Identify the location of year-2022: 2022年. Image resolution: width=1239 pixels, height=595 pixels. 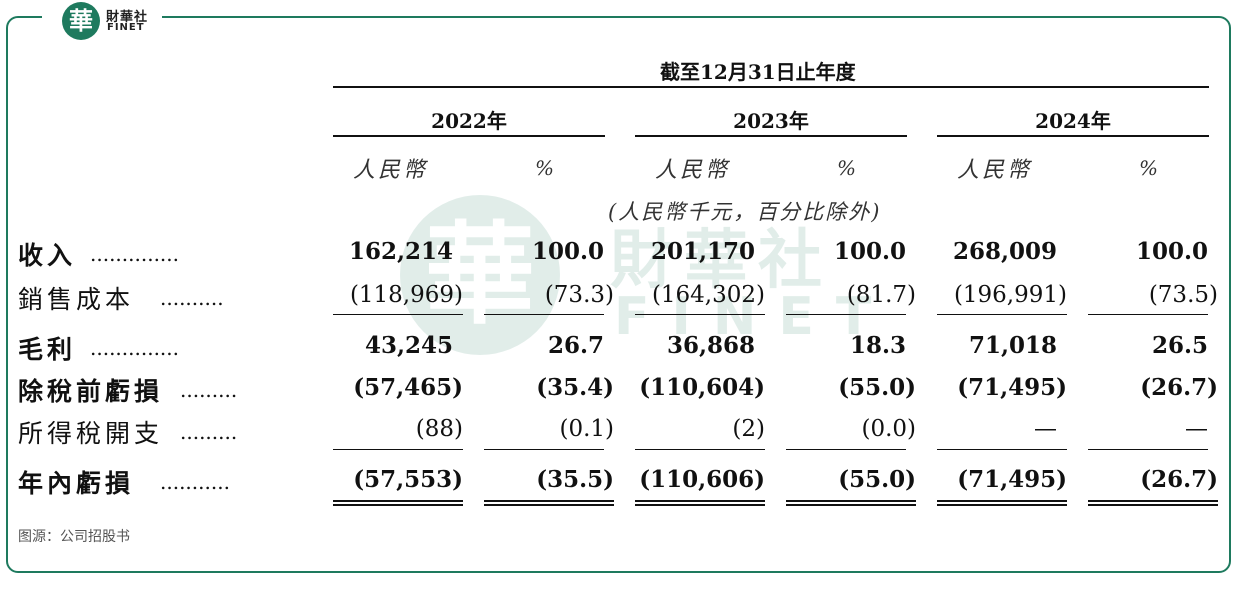
(469, 121).